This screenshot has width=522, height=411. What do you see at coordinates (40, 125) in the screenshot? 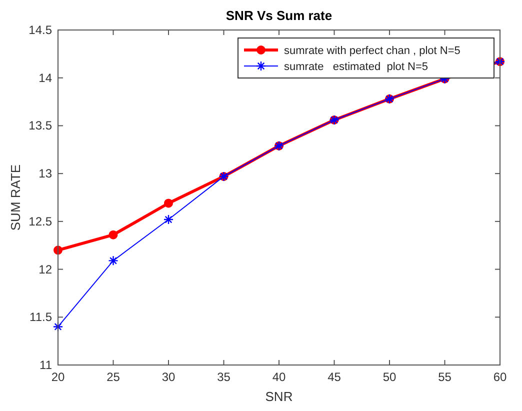
I see `y-tick-label: 13.5` at bounding box center [40, 125].